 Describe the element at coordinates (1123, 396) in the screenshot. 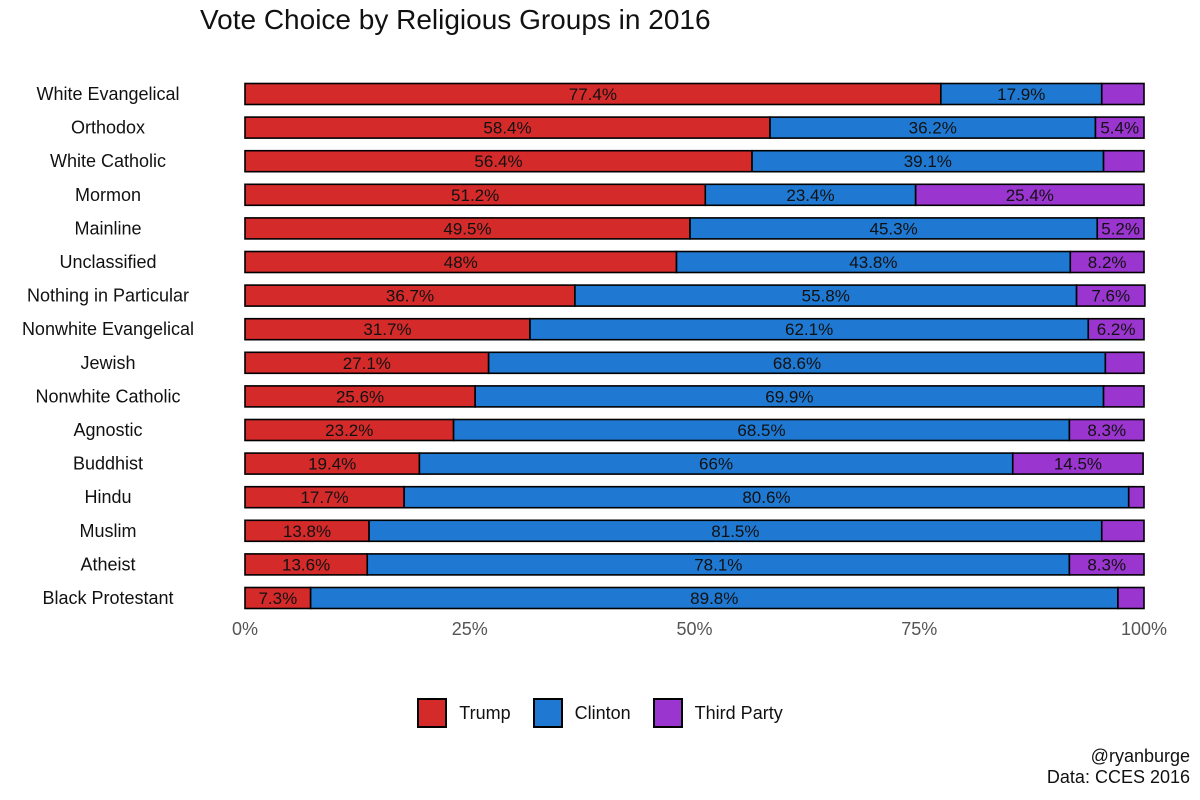

I see `bar-third-party-nonwhite-catholic` at that location.